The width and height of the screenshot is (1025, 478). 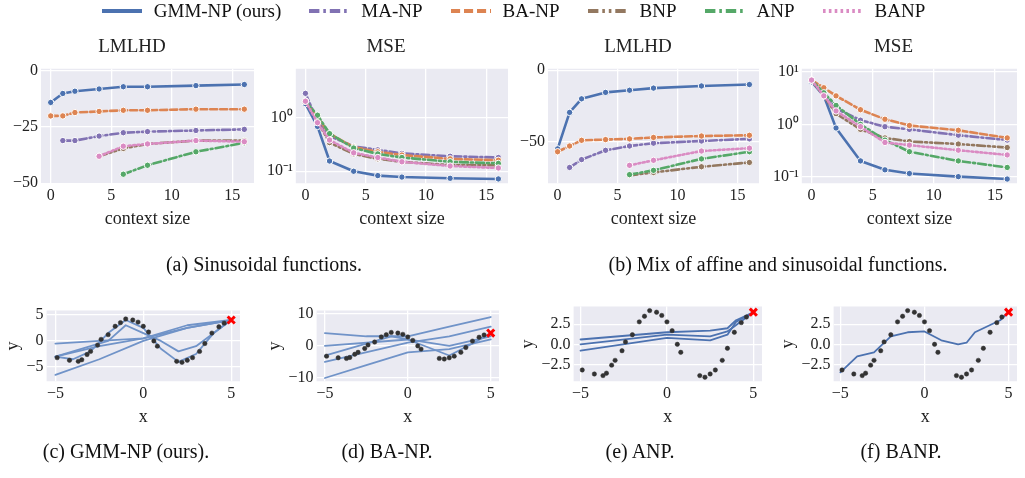 I want to click on legend-label: ANP, so click(x=775, y=11).